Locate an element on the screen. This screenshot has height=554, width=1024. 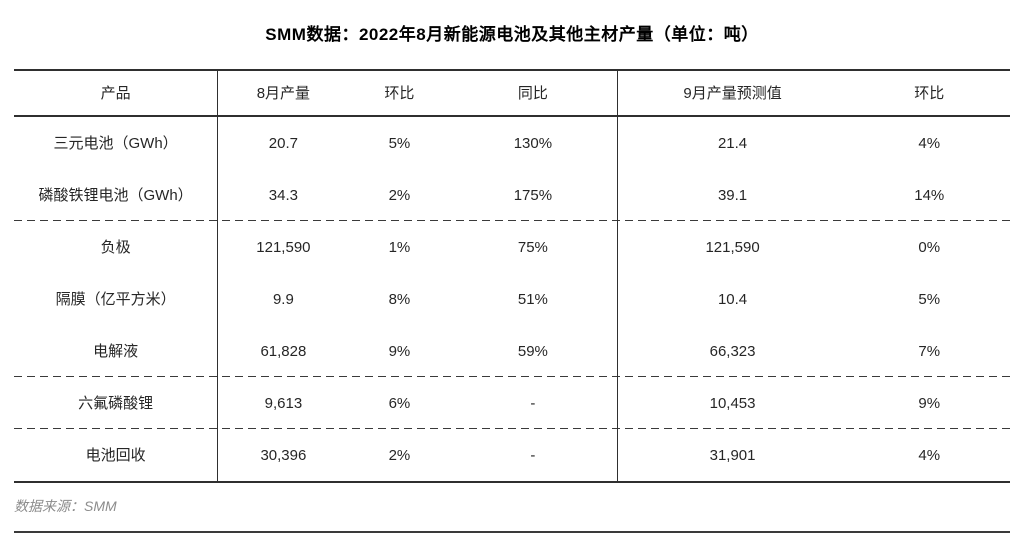
value-cell: 9,613 is located at coordinates (283, 403).